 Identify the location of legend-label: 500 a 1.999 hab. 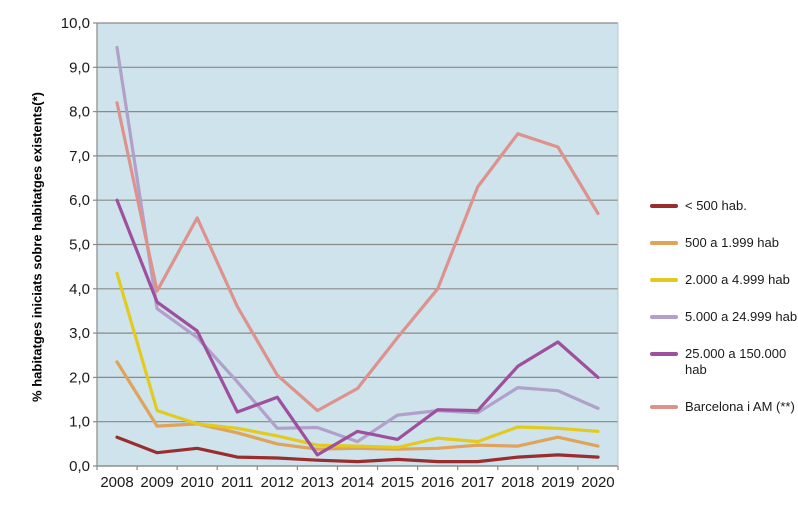
(732, 242).